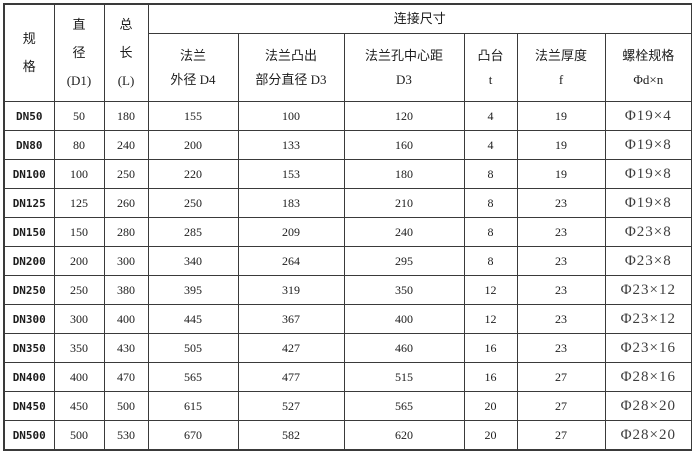 Image resolution: width=692 pixels, height=460 pixels. I want to click on cell-flange-od-d4: 615, so click(193, 406).